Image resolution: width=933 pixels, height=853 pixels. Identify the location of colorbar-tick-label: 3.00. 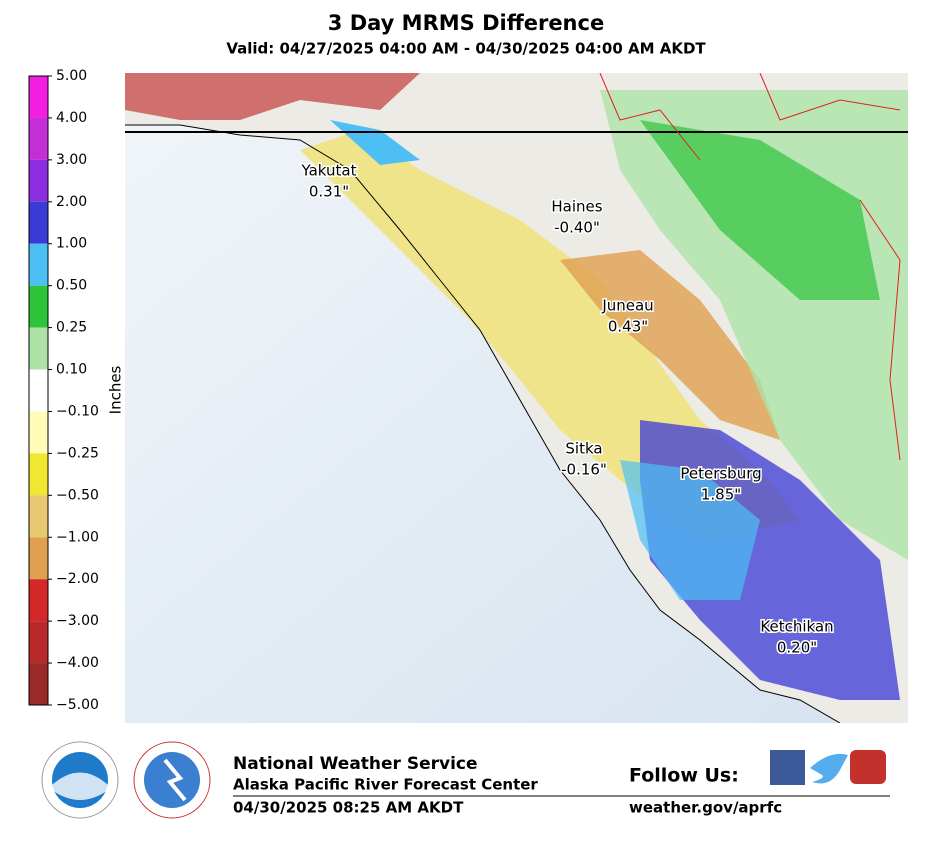
(71, 160).